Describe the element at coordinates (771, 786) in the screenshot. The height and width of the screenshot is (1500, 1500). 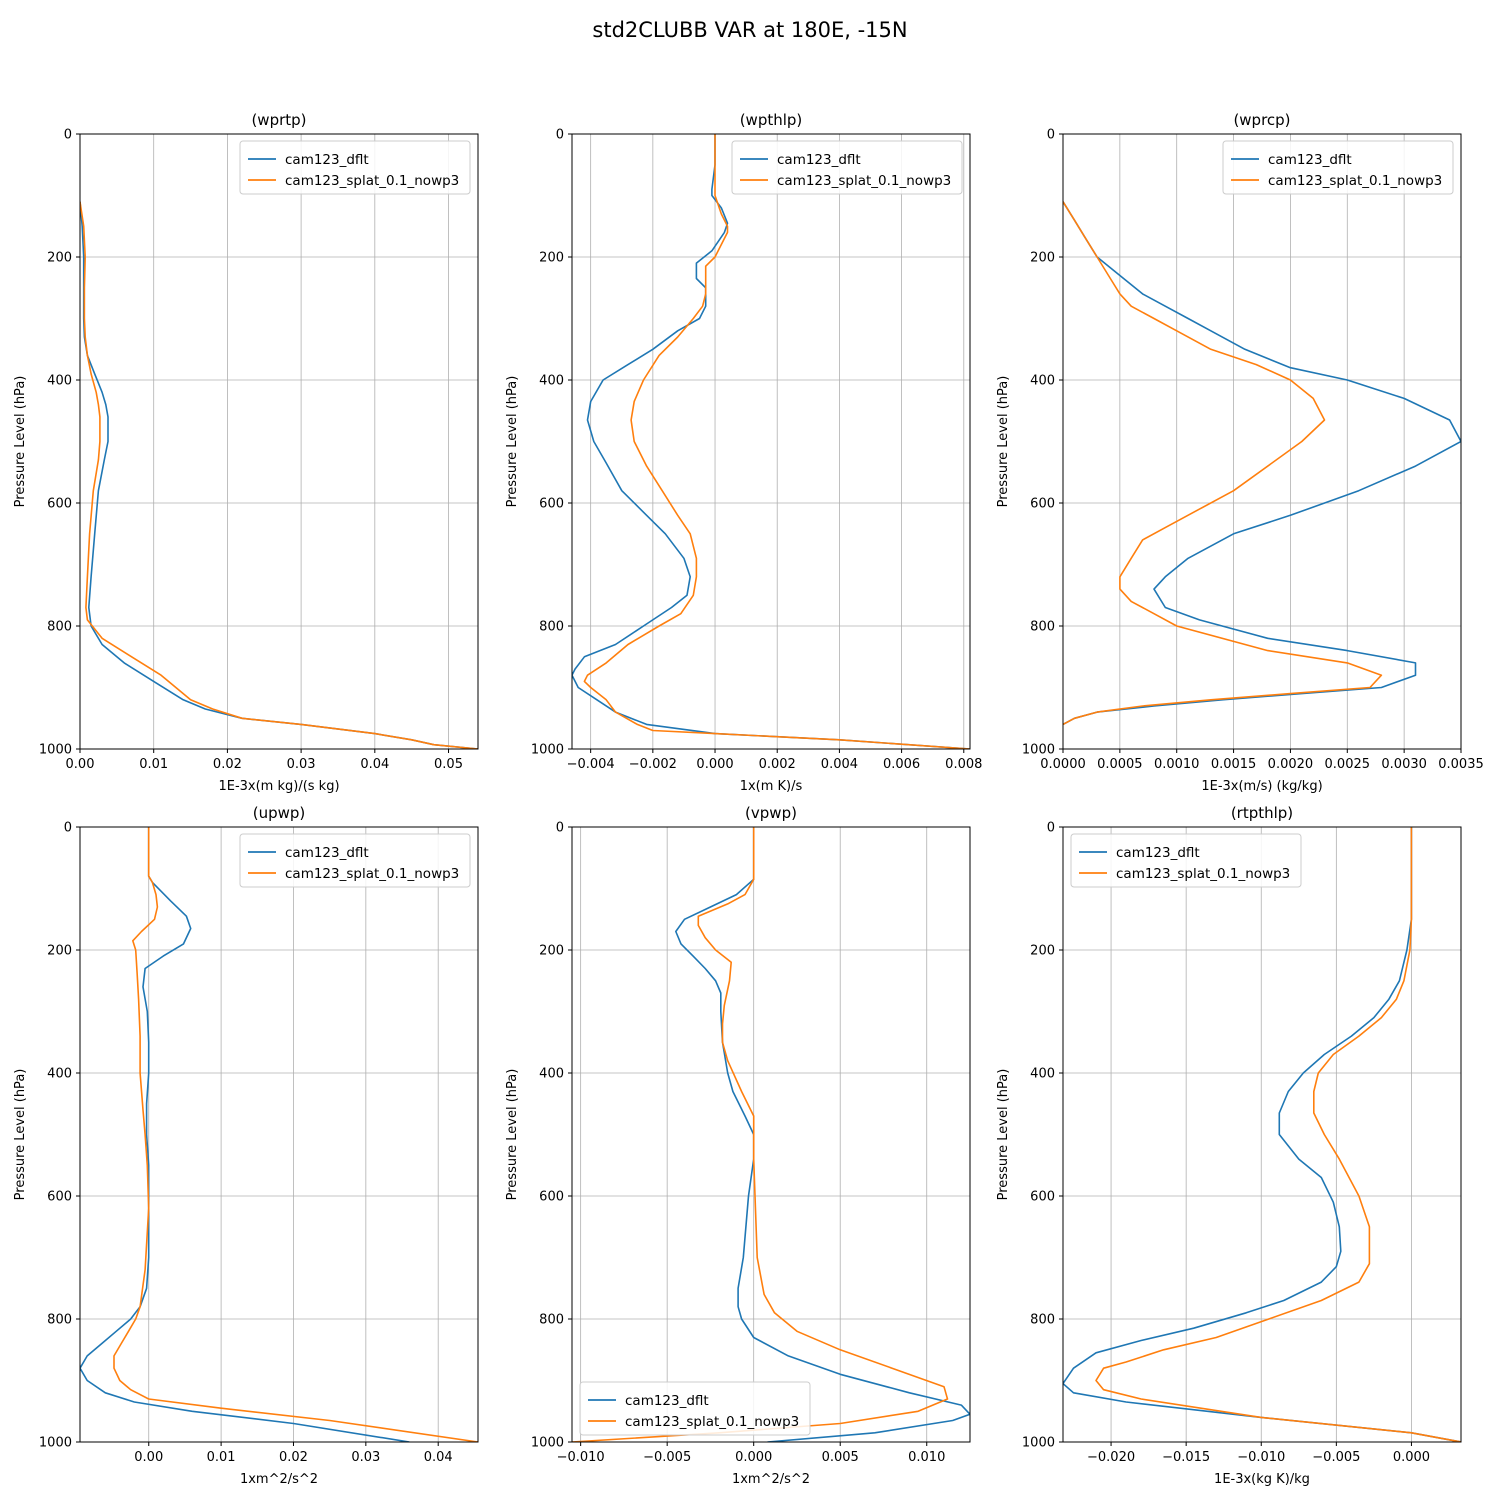
I see `x-axis-label: 1x(m K)/s` at that location.